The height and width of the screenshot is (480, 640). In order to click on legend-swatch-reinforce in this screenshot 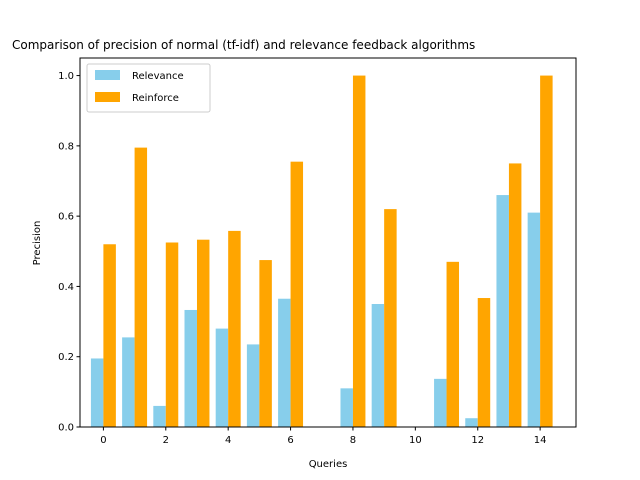, I will do `click(107, 97)`.